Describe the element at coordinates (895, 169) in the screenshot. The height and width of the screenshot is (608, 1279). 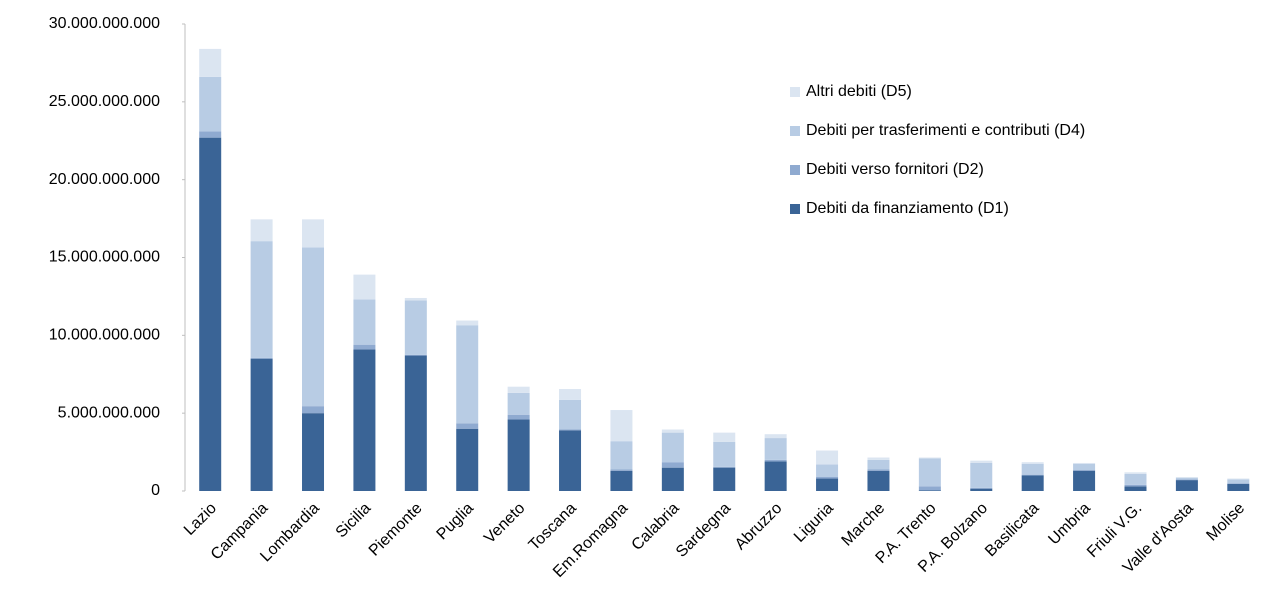
I see `legend-label: Debiti verso fornitori (D2)` at that location.